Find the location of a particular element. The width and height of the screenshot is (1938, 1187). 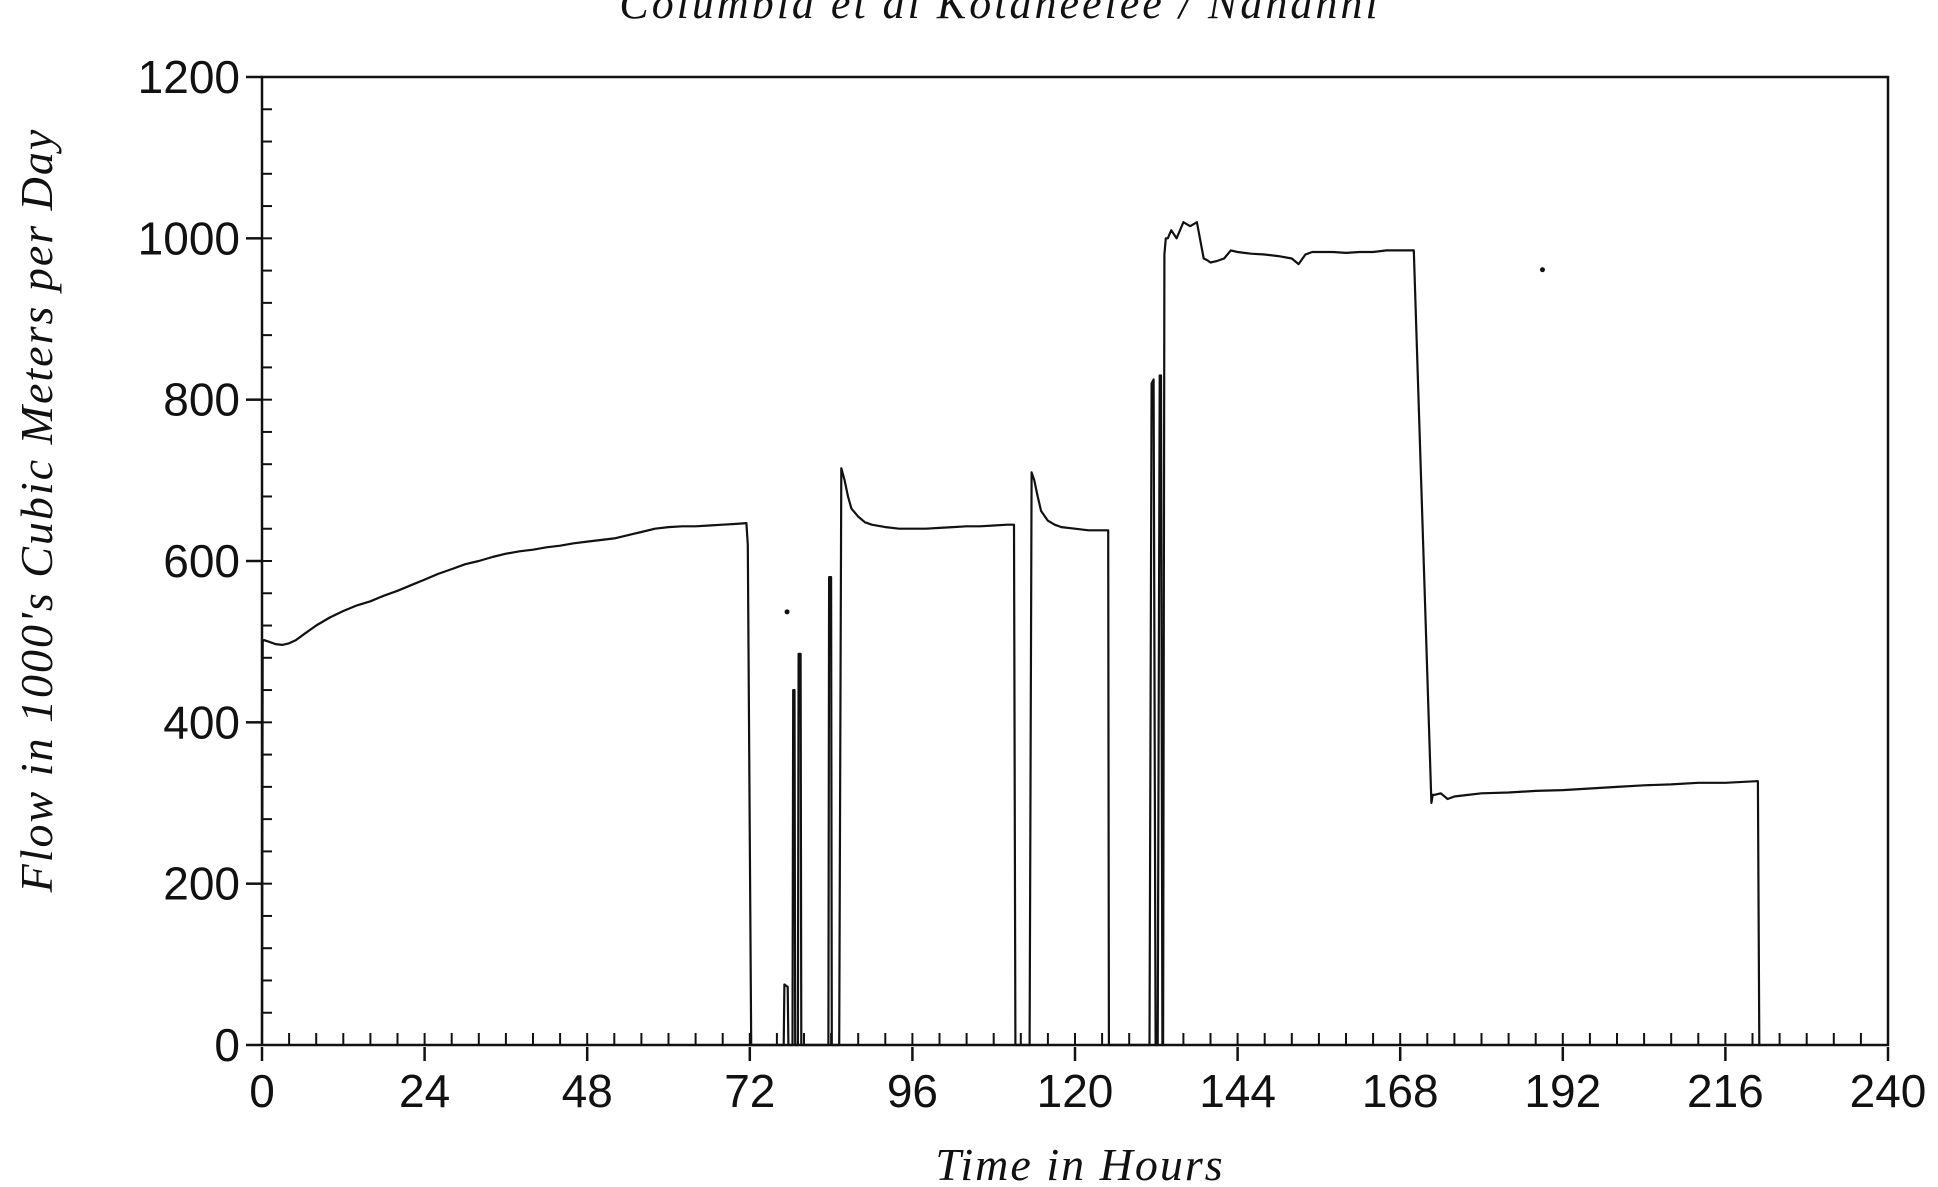

y-tick-label: 1000 is located at coordinates (189, 238).